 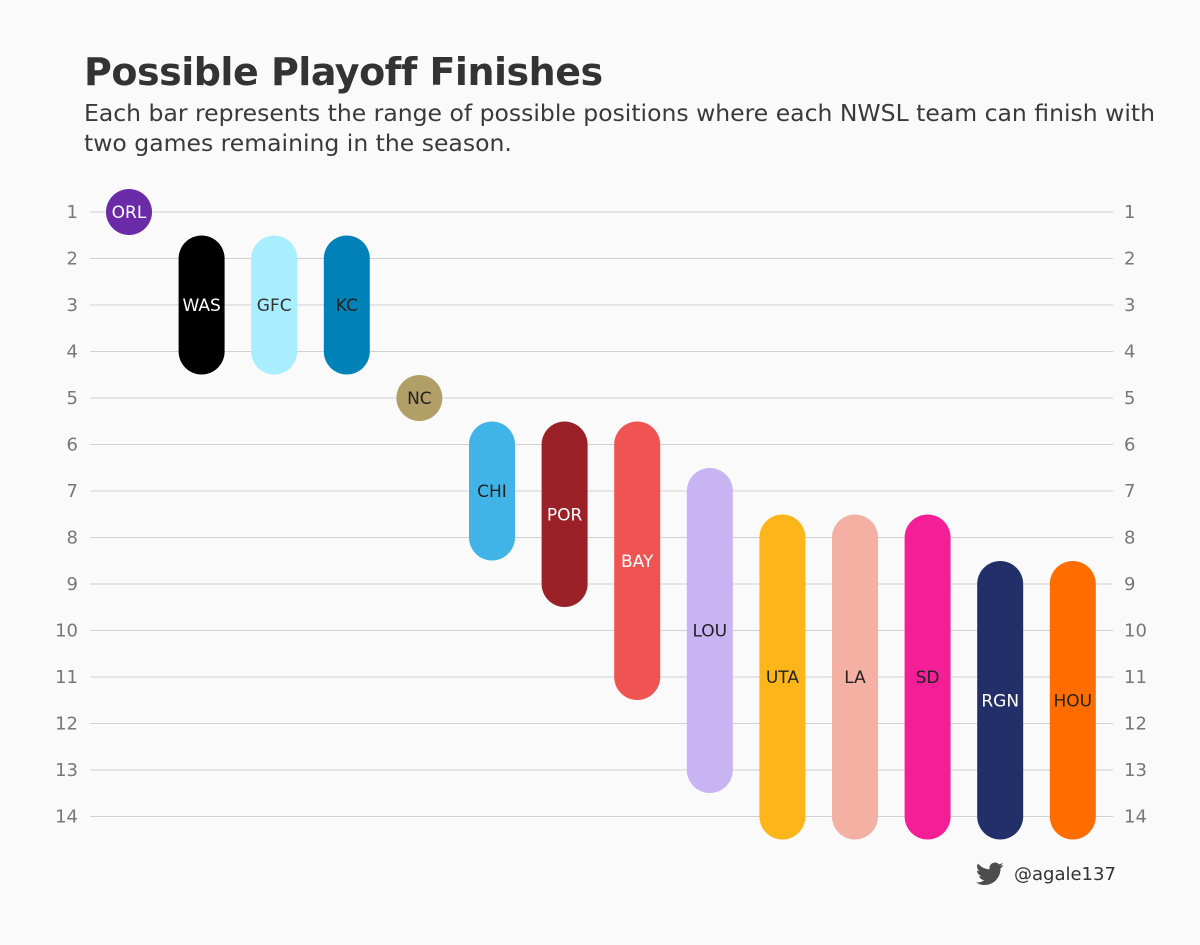 I want to click on bar-uta, so click(x=782, y=677).